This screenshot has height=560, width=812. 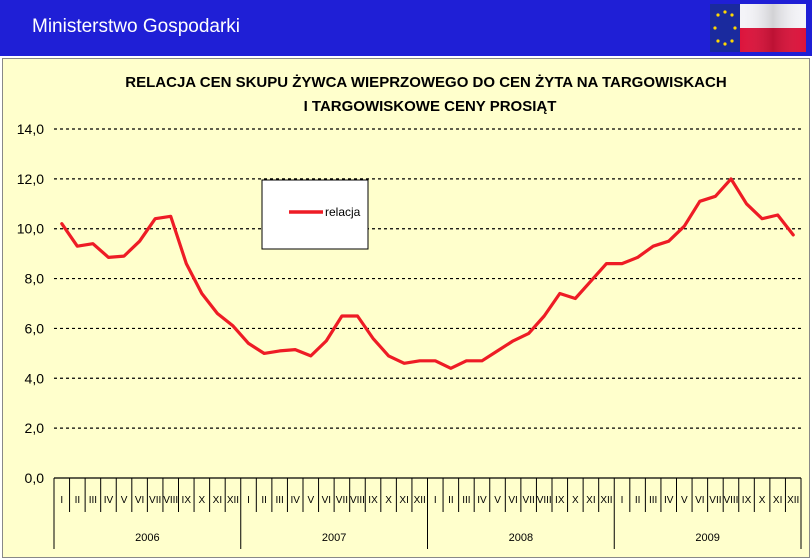 I want to click on year-label: 2009, so click(x=707, y=538).